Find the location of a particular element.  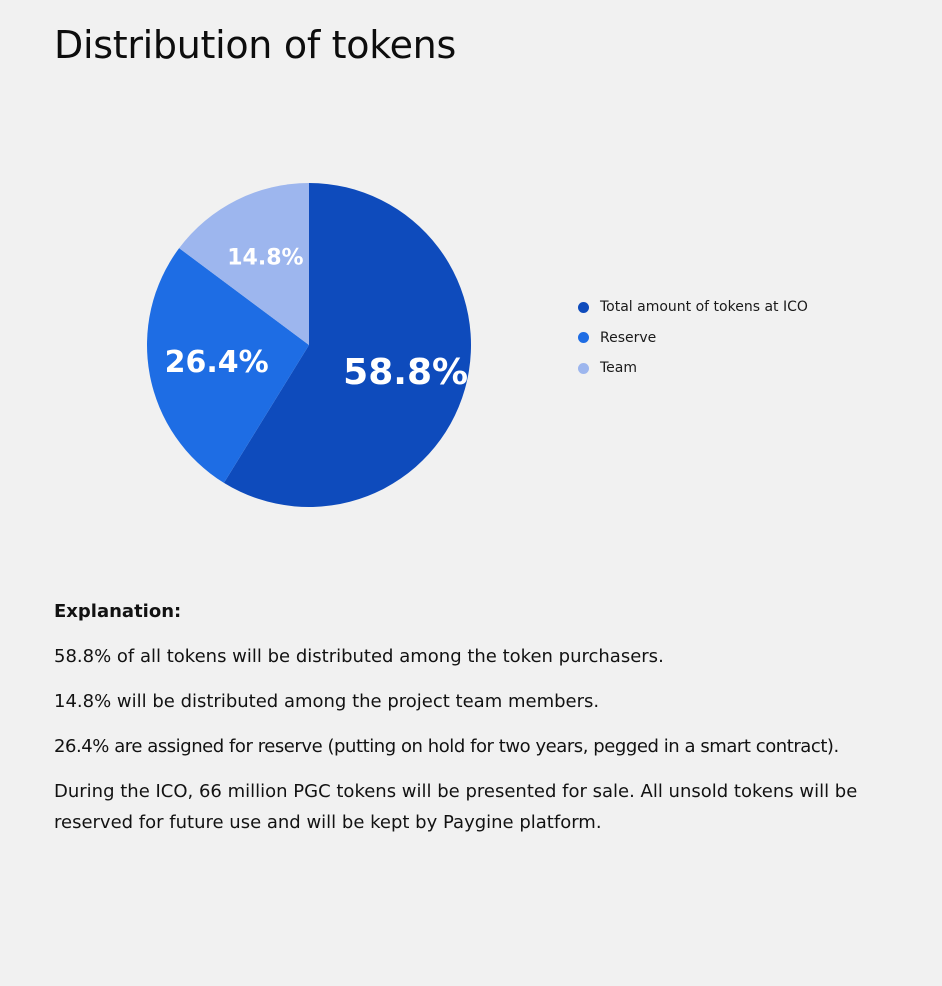

pie-slice-reserve is located at coordinates (228, 365).